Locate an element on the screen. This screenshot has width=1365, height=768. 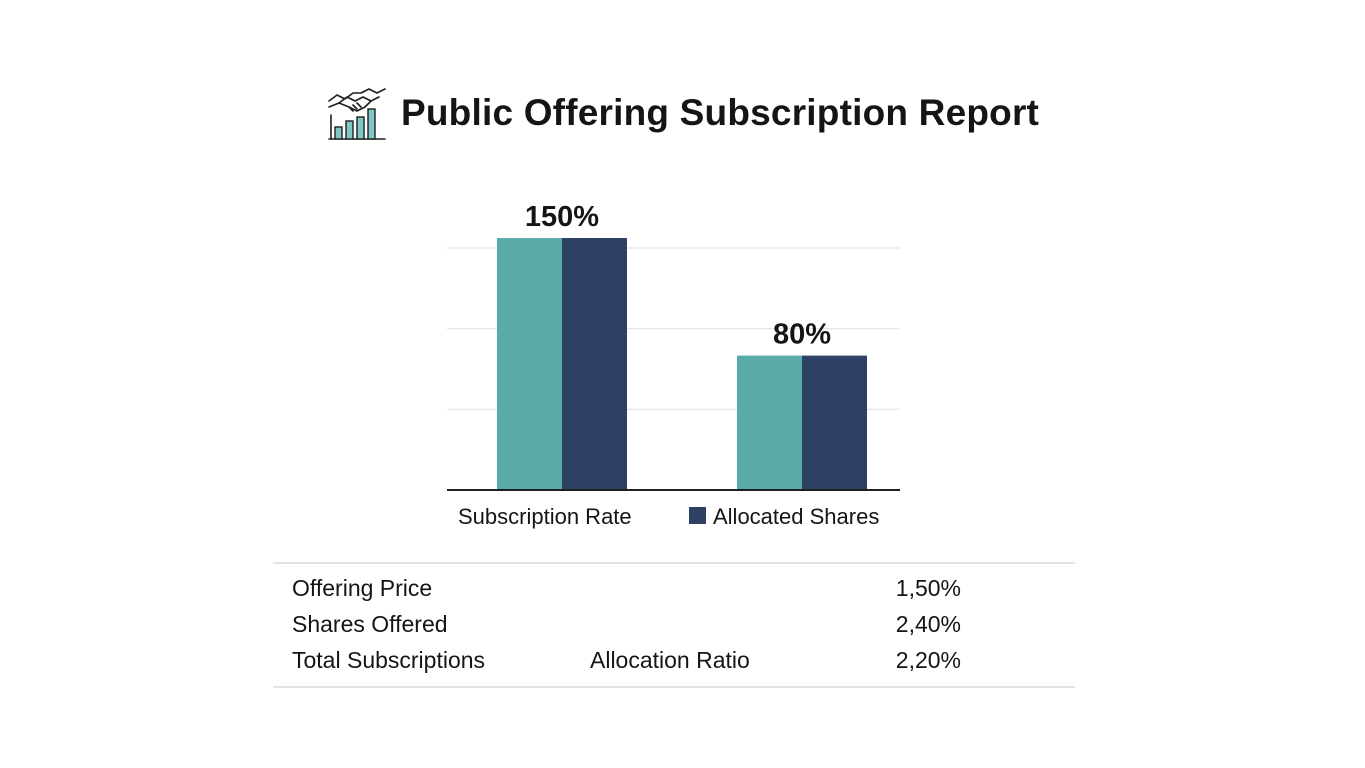
summary-value: 1,50% is located at coordinates (928, 588).